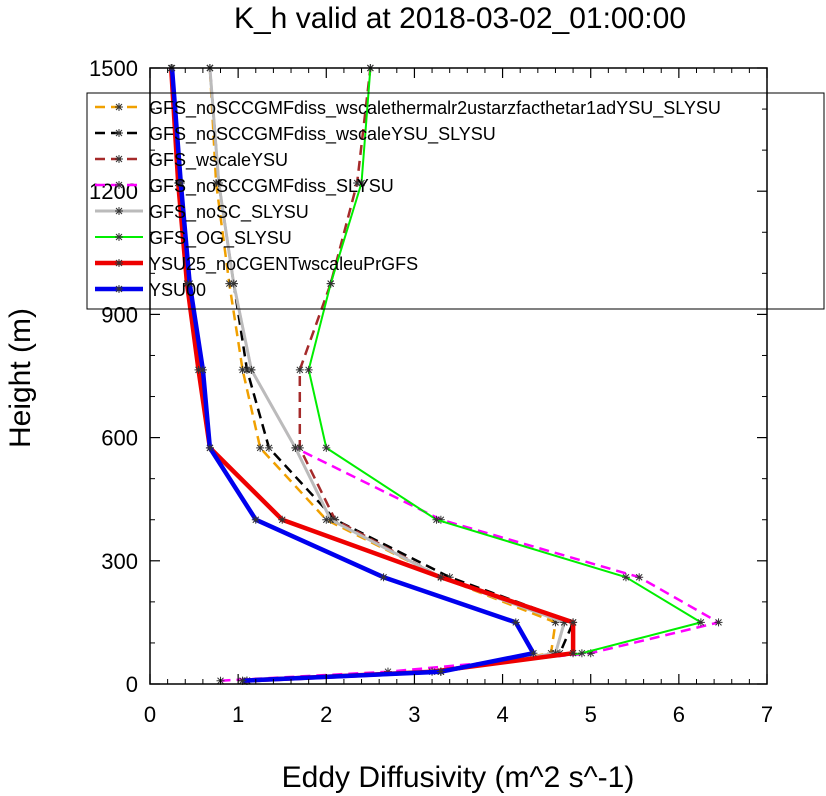  What do you see at coordinates (119, 314) in the screenshot?
I see `y-tick-label: 900` at bounding box center [119, 314].